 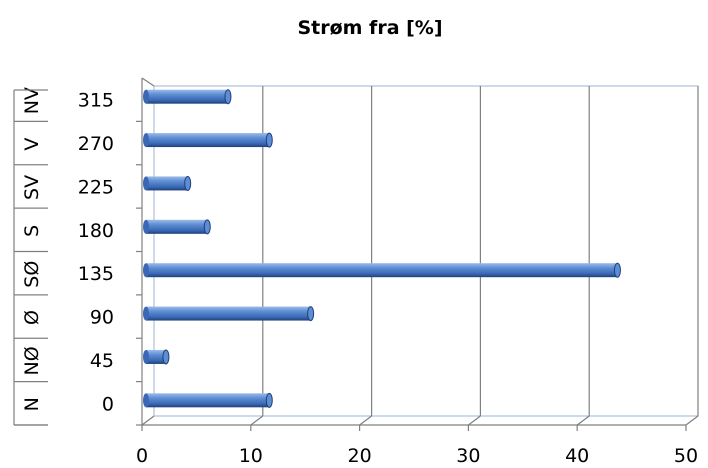 What do you see at coordinates (417, 446) in the screenshot?
I see `x-tick-labels: 0 10 20 30 40 50` at bounding box center [417, 446].